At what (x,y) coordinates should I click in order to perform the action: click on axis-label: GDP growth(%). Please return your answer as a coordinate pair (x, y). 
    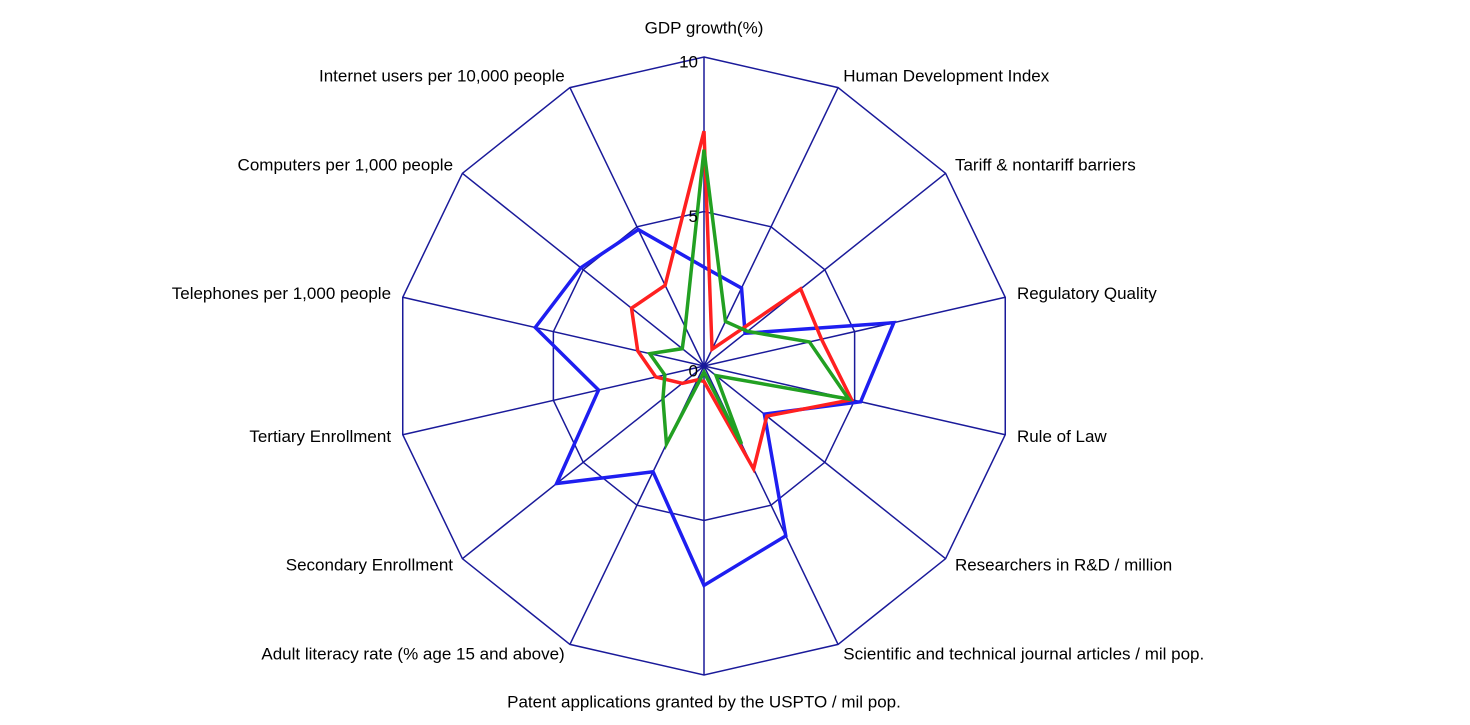
    Looking at the image, I should click on (704, 27).